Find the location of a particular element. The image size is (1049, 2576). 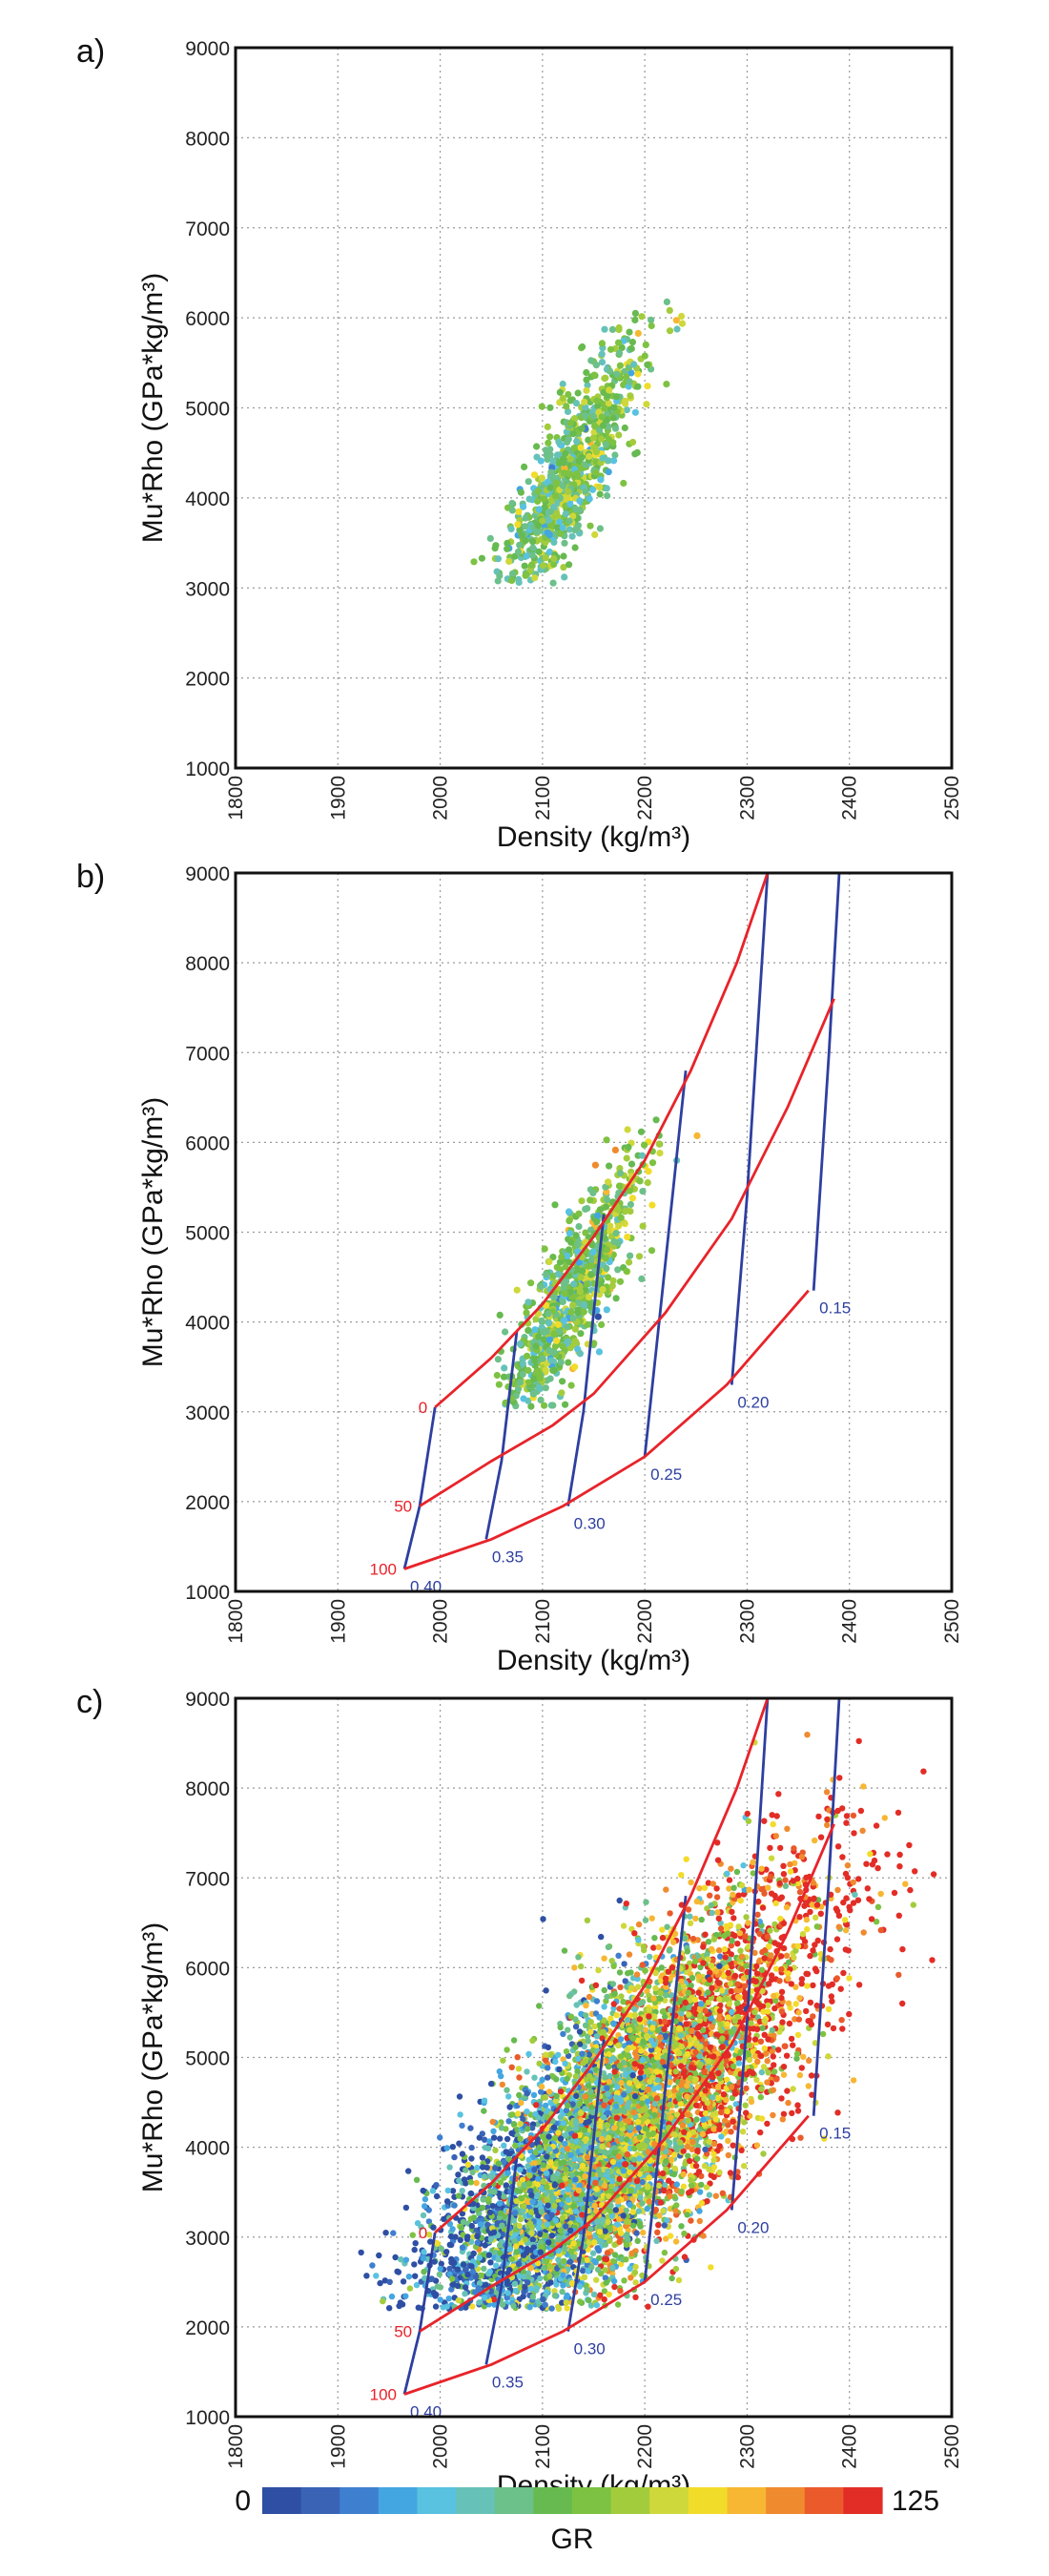

y-tick-label: 1000 is located at coordinates (207, 1593).